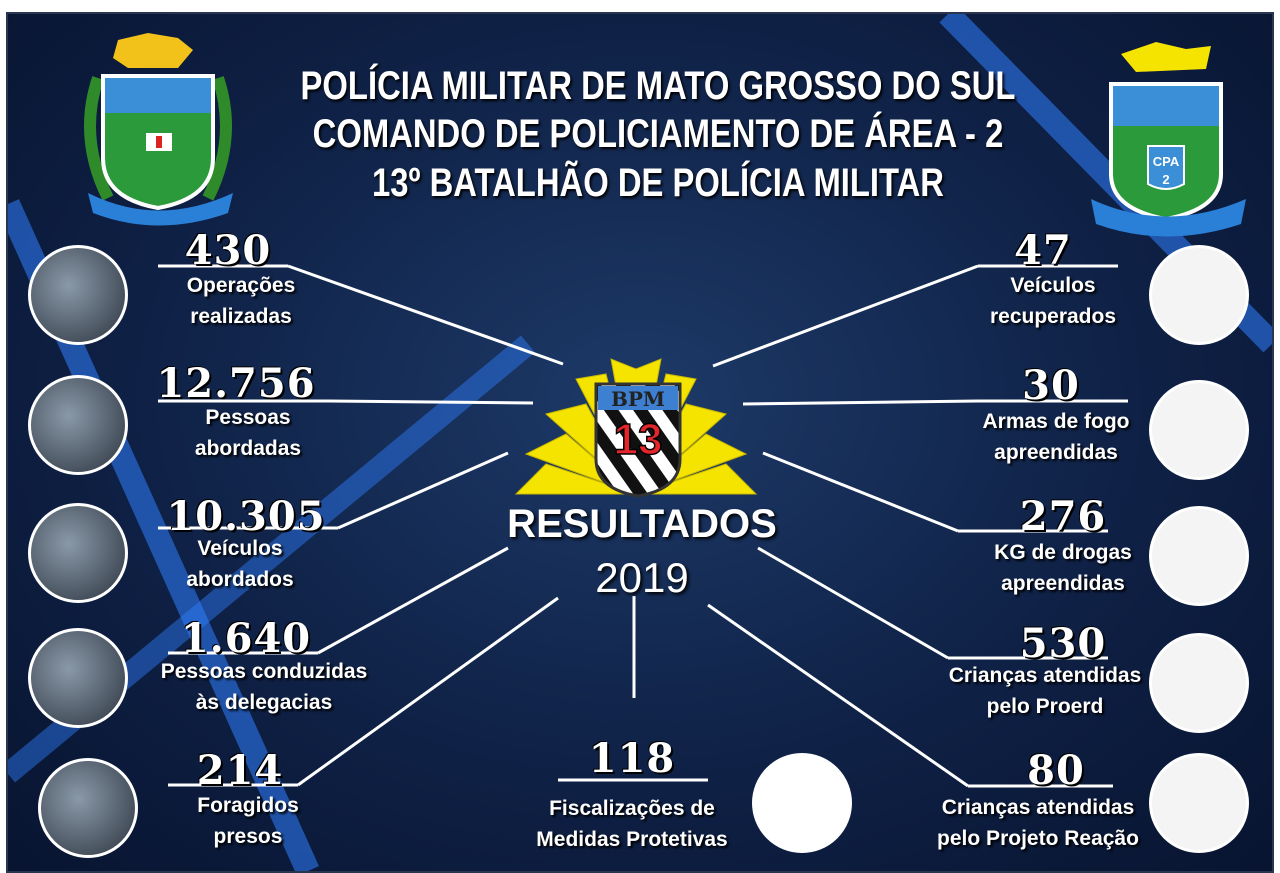 This screenshot has width=1280, height=873. Describe the element at coordinates (236, 383) in the screenshot. I see `stat-value: 12.756` at that location.